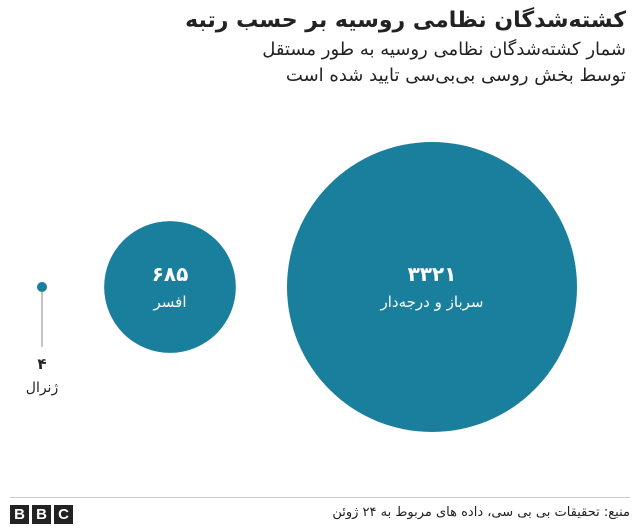 Image resolution: width=640 pixels, height=529 pixels. Describe the element at coordinates (405, 20) in the screenshot. I see `chart-title: کشته‌شدگان نظامی روسیه بر حسب رتبه` at that location.